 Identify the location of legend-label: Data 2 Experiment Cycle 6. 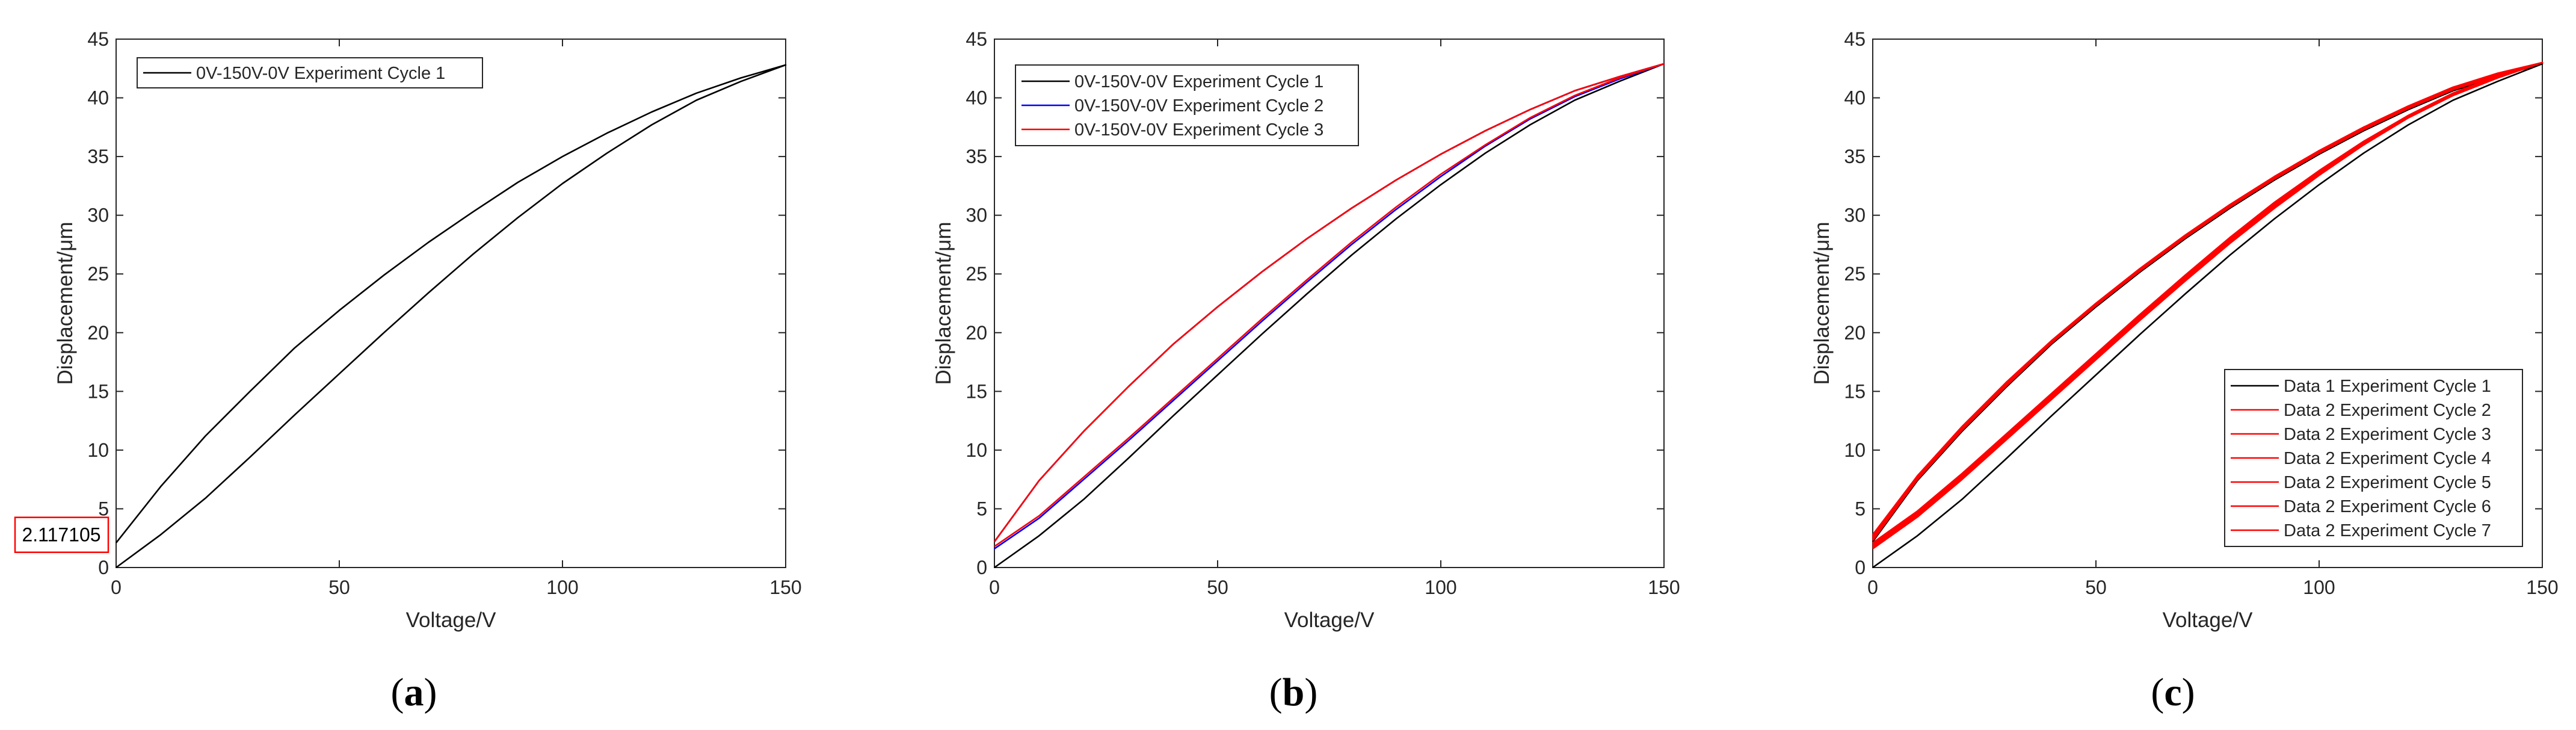
(2387, 506).